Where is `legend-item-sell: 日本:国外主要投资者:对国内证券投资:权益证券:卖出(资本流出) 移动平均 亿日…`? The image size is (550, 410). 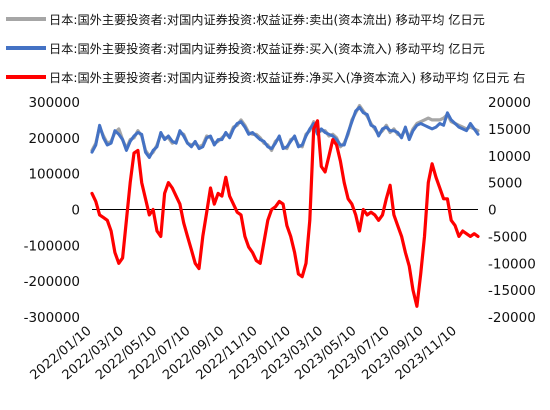 legend-item-sell: 日本:国外主要投资者:对国内证券投资:权益证券:卖出(资本流出) 移动平均 亿日… is located at coordinates (265, 18).